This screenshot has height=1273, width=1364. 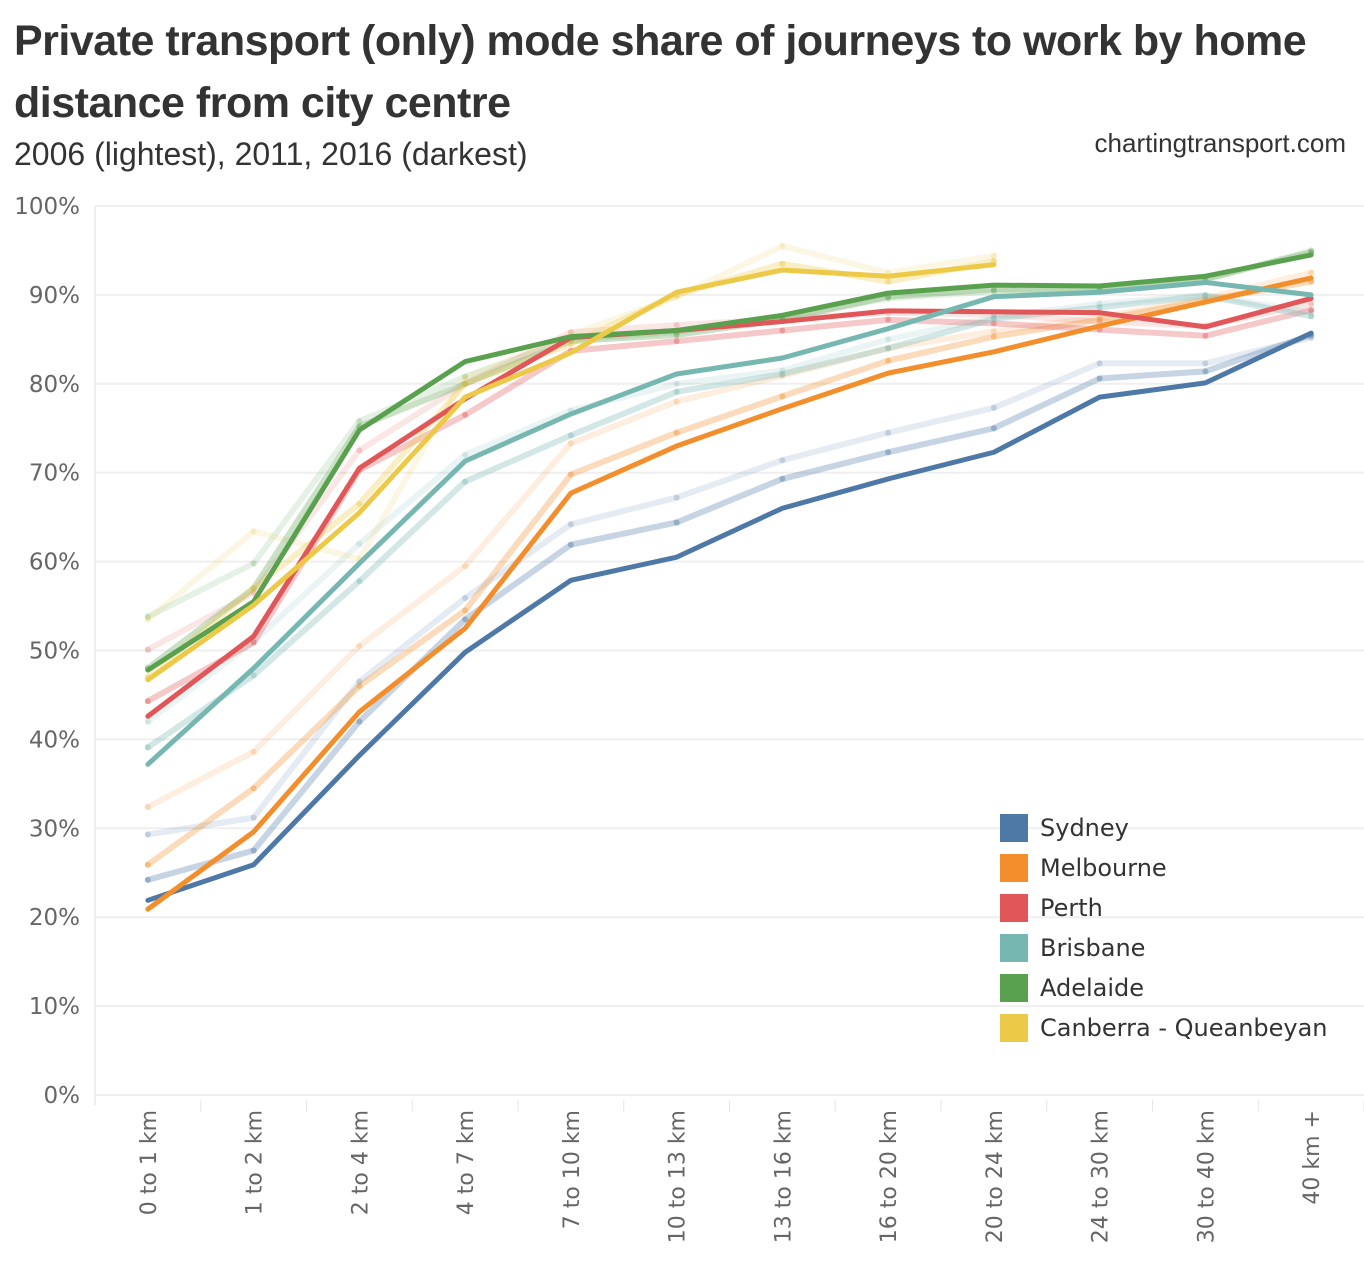 I want to click on legend-label: Brisbane, so click(x=1093, y=948).